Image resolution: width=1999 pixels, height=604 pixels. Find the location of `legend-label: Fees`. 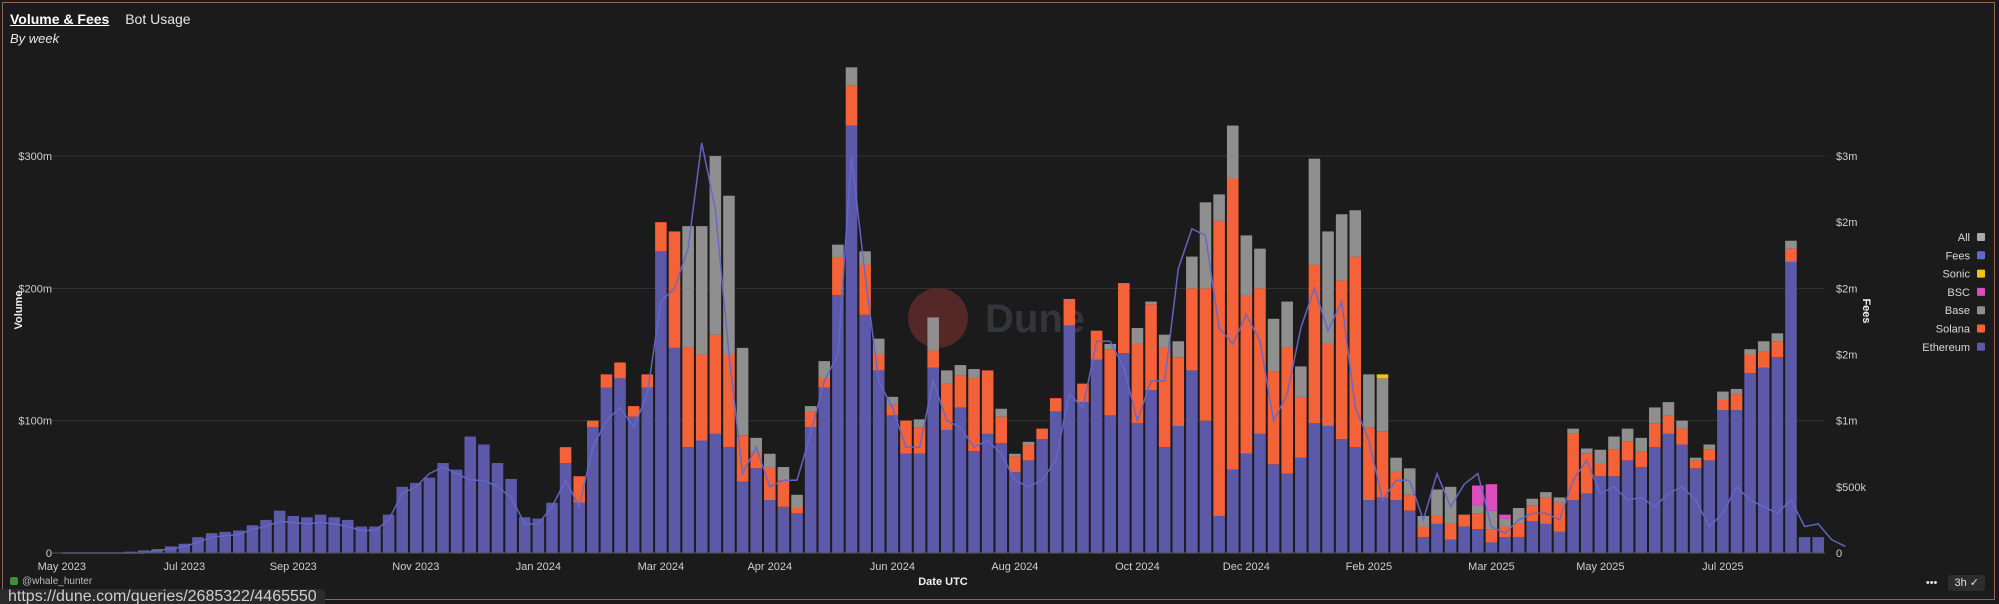

legend-label: Fees is located at coordinates (1958, 256).